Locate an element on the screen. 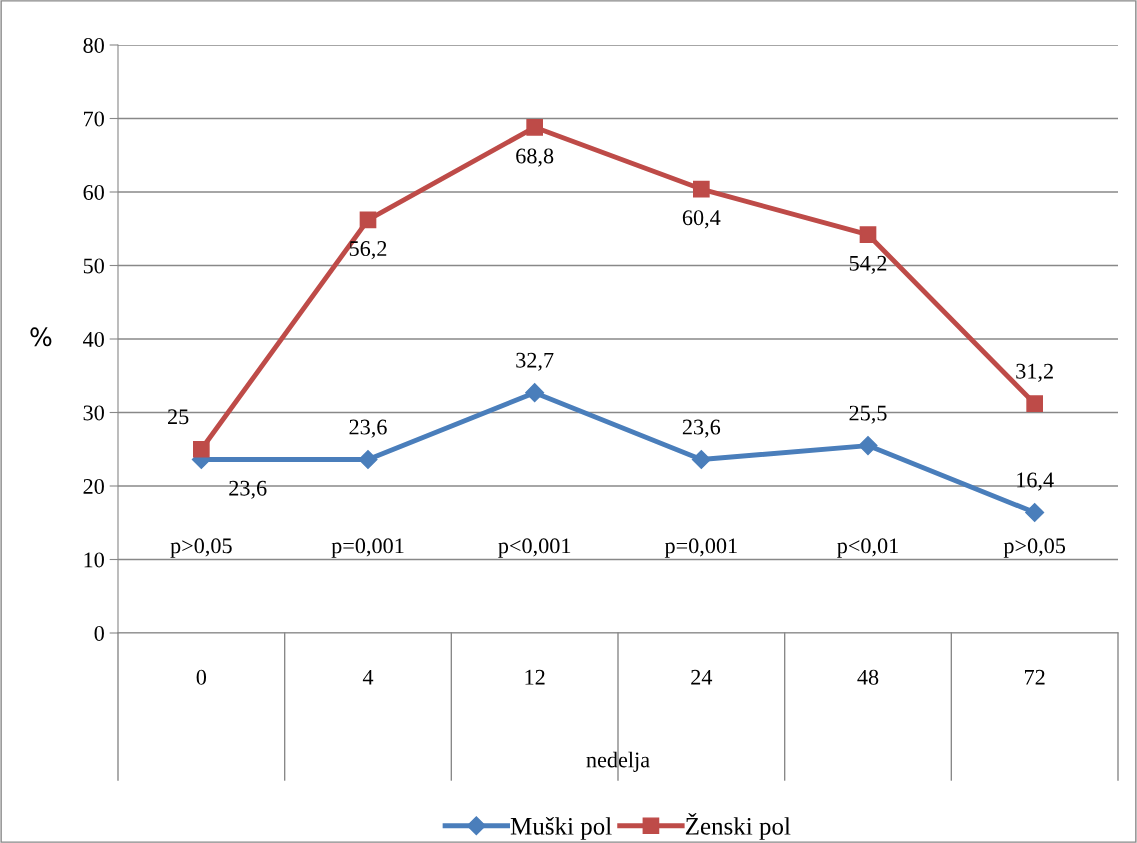 The image size is (1137, 843). data-label: 16,4 is located at coordinates (1035, 481).